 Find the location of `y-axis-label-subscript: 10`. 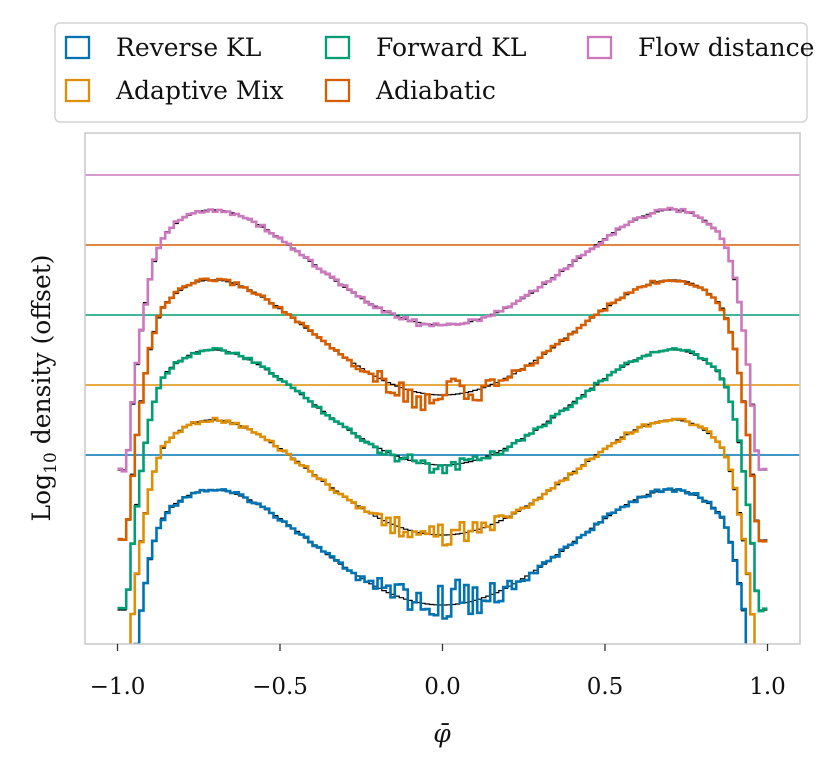

y-axis-label-subscript: 10 is located at coordinates (51, 463).